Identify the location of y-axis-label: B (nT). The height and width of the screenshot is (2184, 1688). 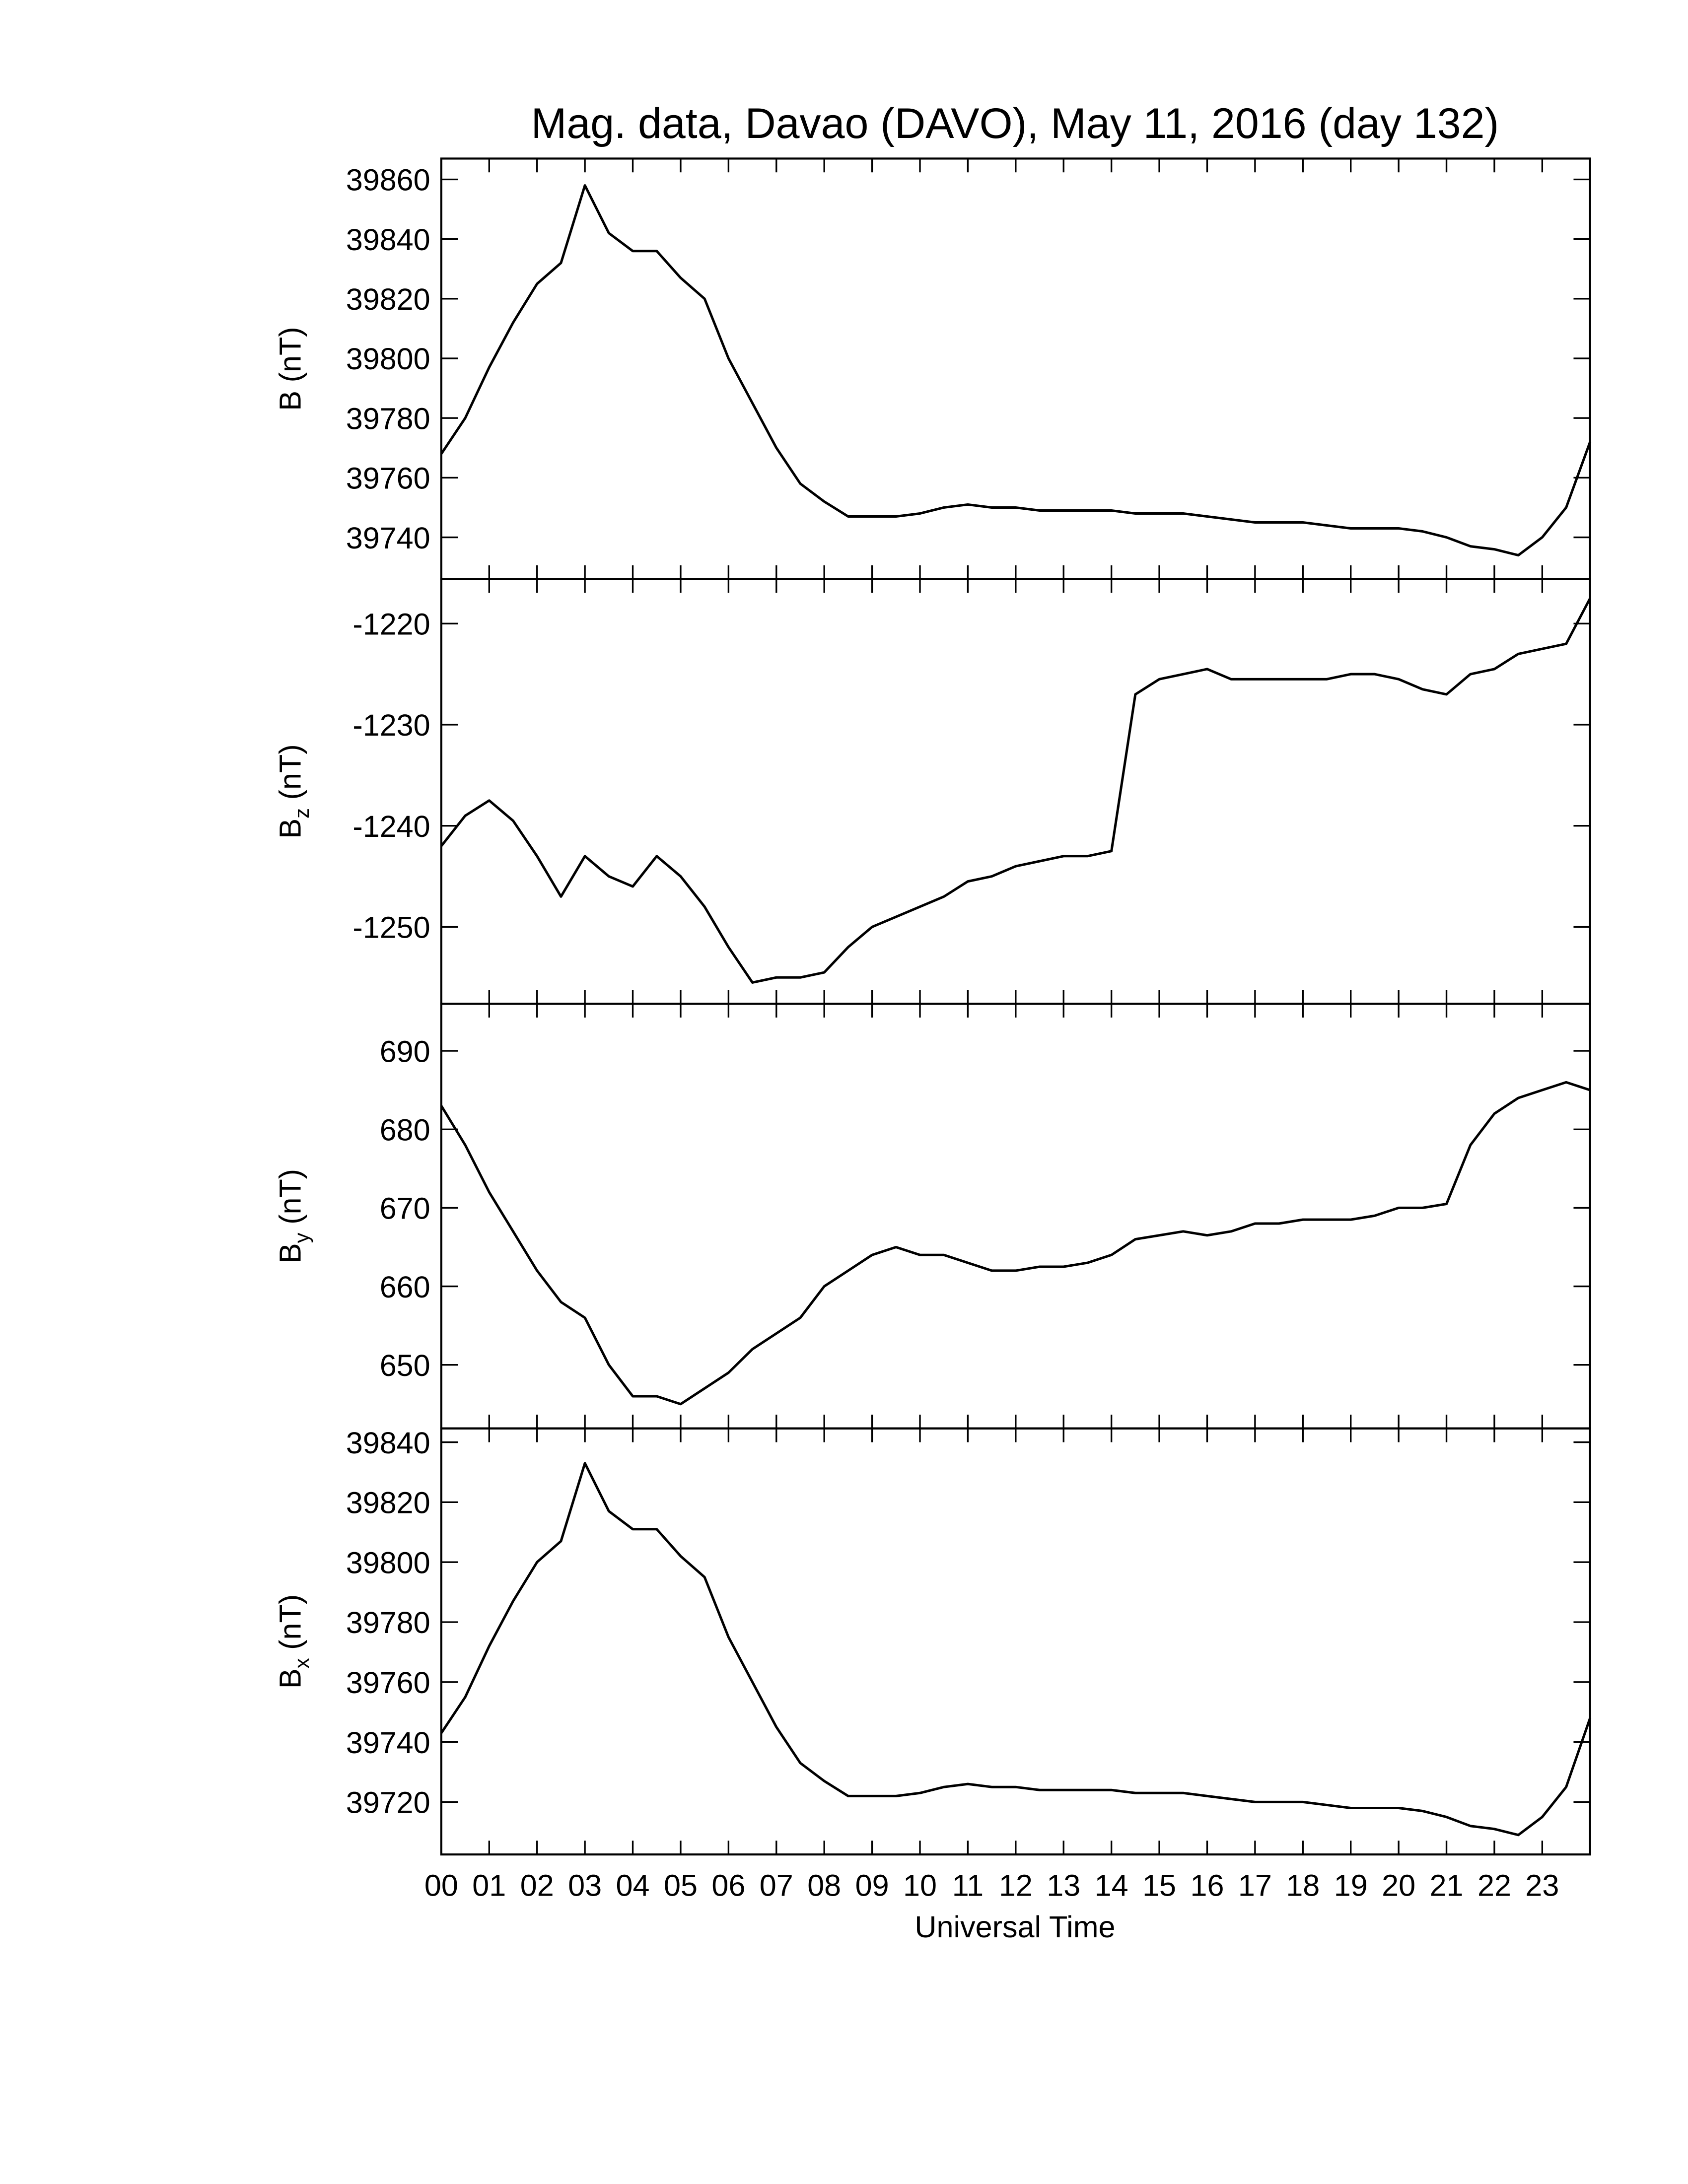
(290, 368).